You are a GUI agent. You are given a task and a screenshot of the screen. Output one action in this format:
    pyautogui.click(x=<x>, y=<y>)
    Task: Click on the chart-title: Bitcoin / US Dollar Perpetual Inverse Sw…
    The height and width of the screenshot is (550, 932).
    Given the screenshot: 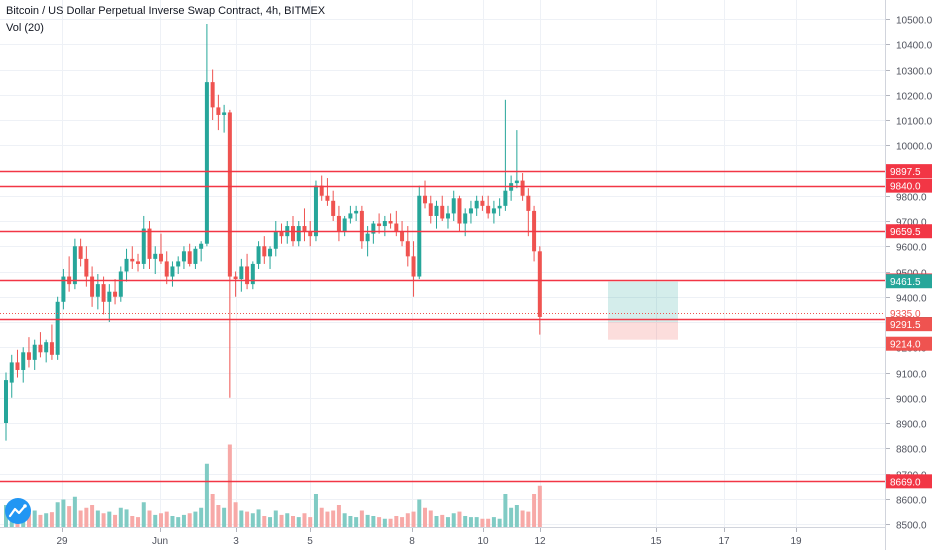 What is the action you would take?
    pyautogui.click(x=166, y=11)
    